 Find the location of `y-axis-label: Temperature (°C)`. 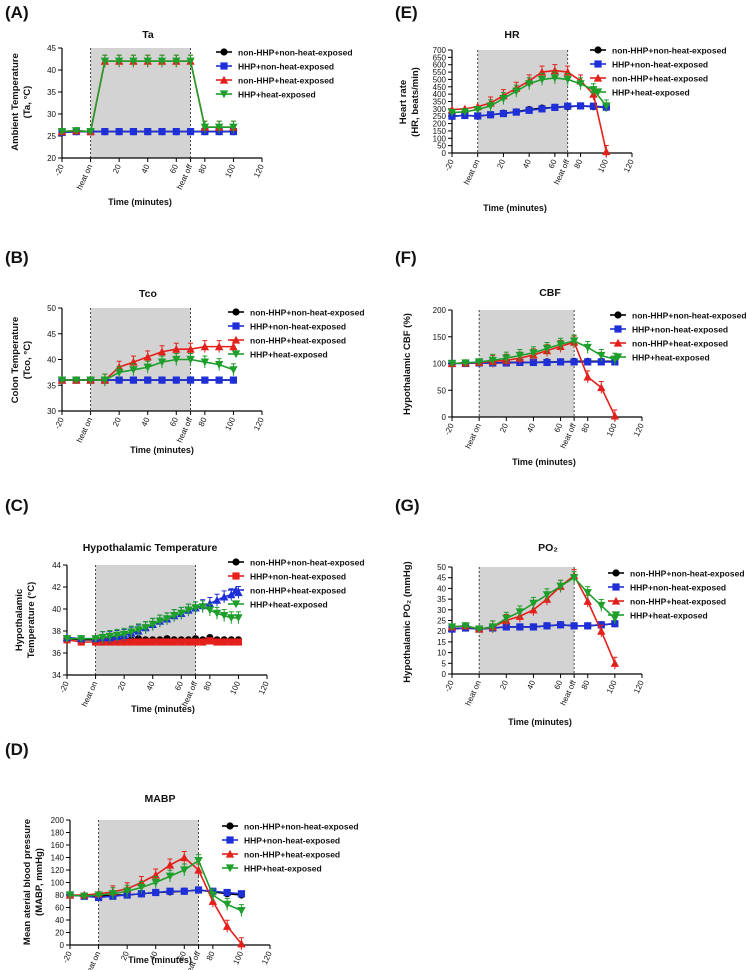

y-axis-label: Temperature (°C) is located at coordinates (31, 620).